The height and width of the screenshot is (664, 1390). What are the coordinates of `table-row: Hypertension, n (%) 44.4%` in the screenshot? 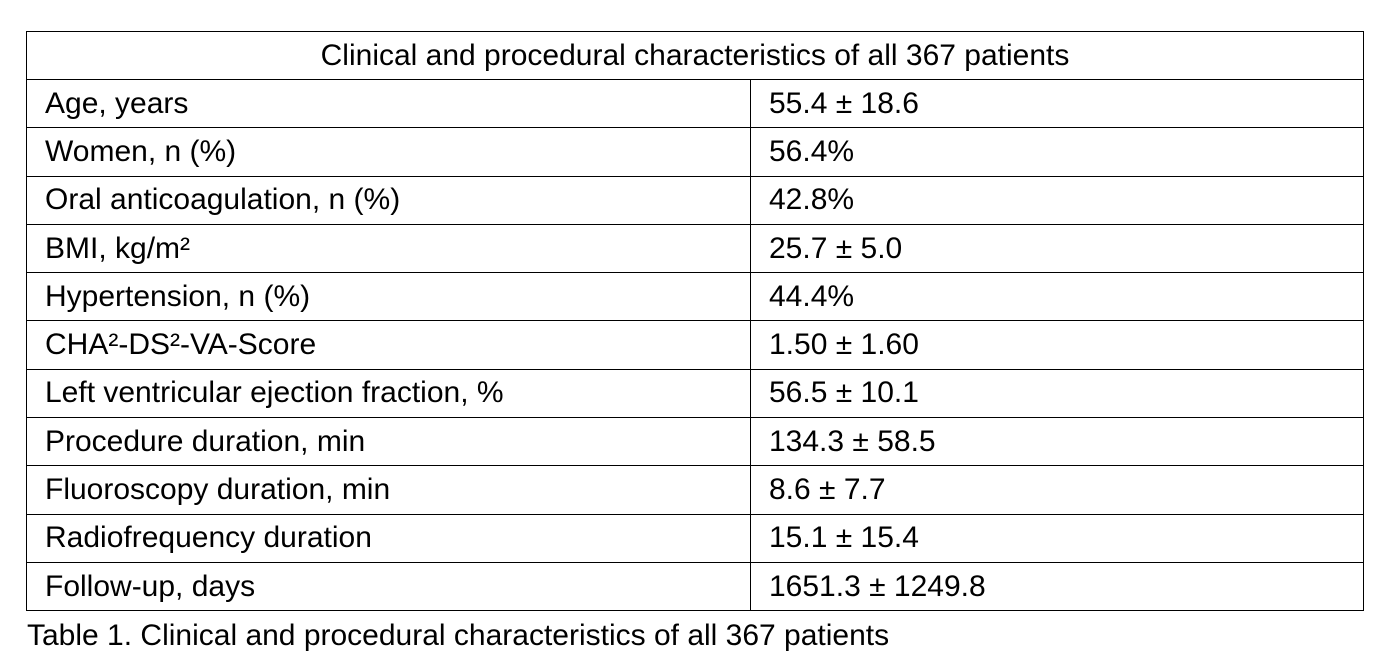 It's located at (695, 297).